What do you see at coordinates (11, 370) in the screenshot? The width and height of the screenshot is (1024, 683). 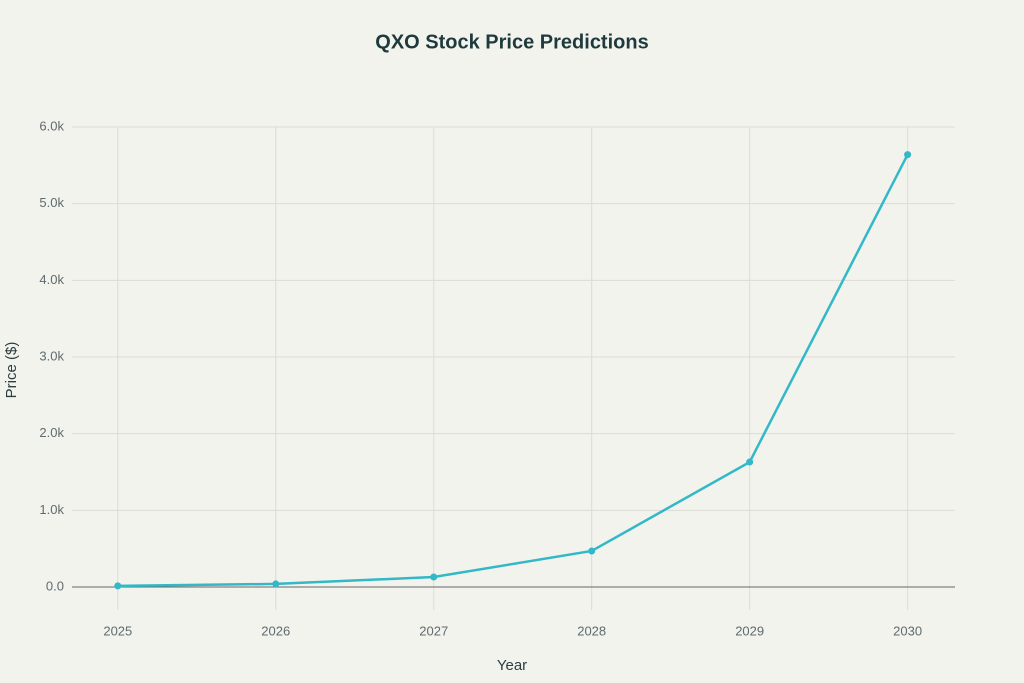 I see `y-axis-title: Price ($)` at bounding box center [11, 370].